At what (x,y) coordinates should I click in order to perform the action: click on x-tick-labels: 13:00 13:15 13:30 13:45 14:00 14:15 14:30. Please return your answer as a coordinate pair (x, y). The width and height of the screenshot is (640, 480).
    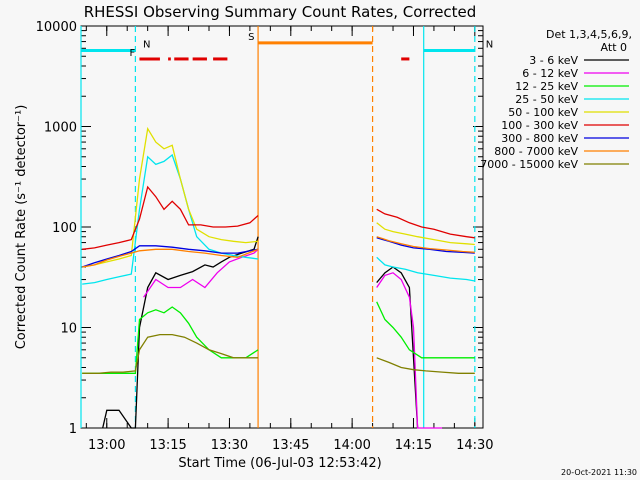
    Looking at the image, I should click on (291, 445).